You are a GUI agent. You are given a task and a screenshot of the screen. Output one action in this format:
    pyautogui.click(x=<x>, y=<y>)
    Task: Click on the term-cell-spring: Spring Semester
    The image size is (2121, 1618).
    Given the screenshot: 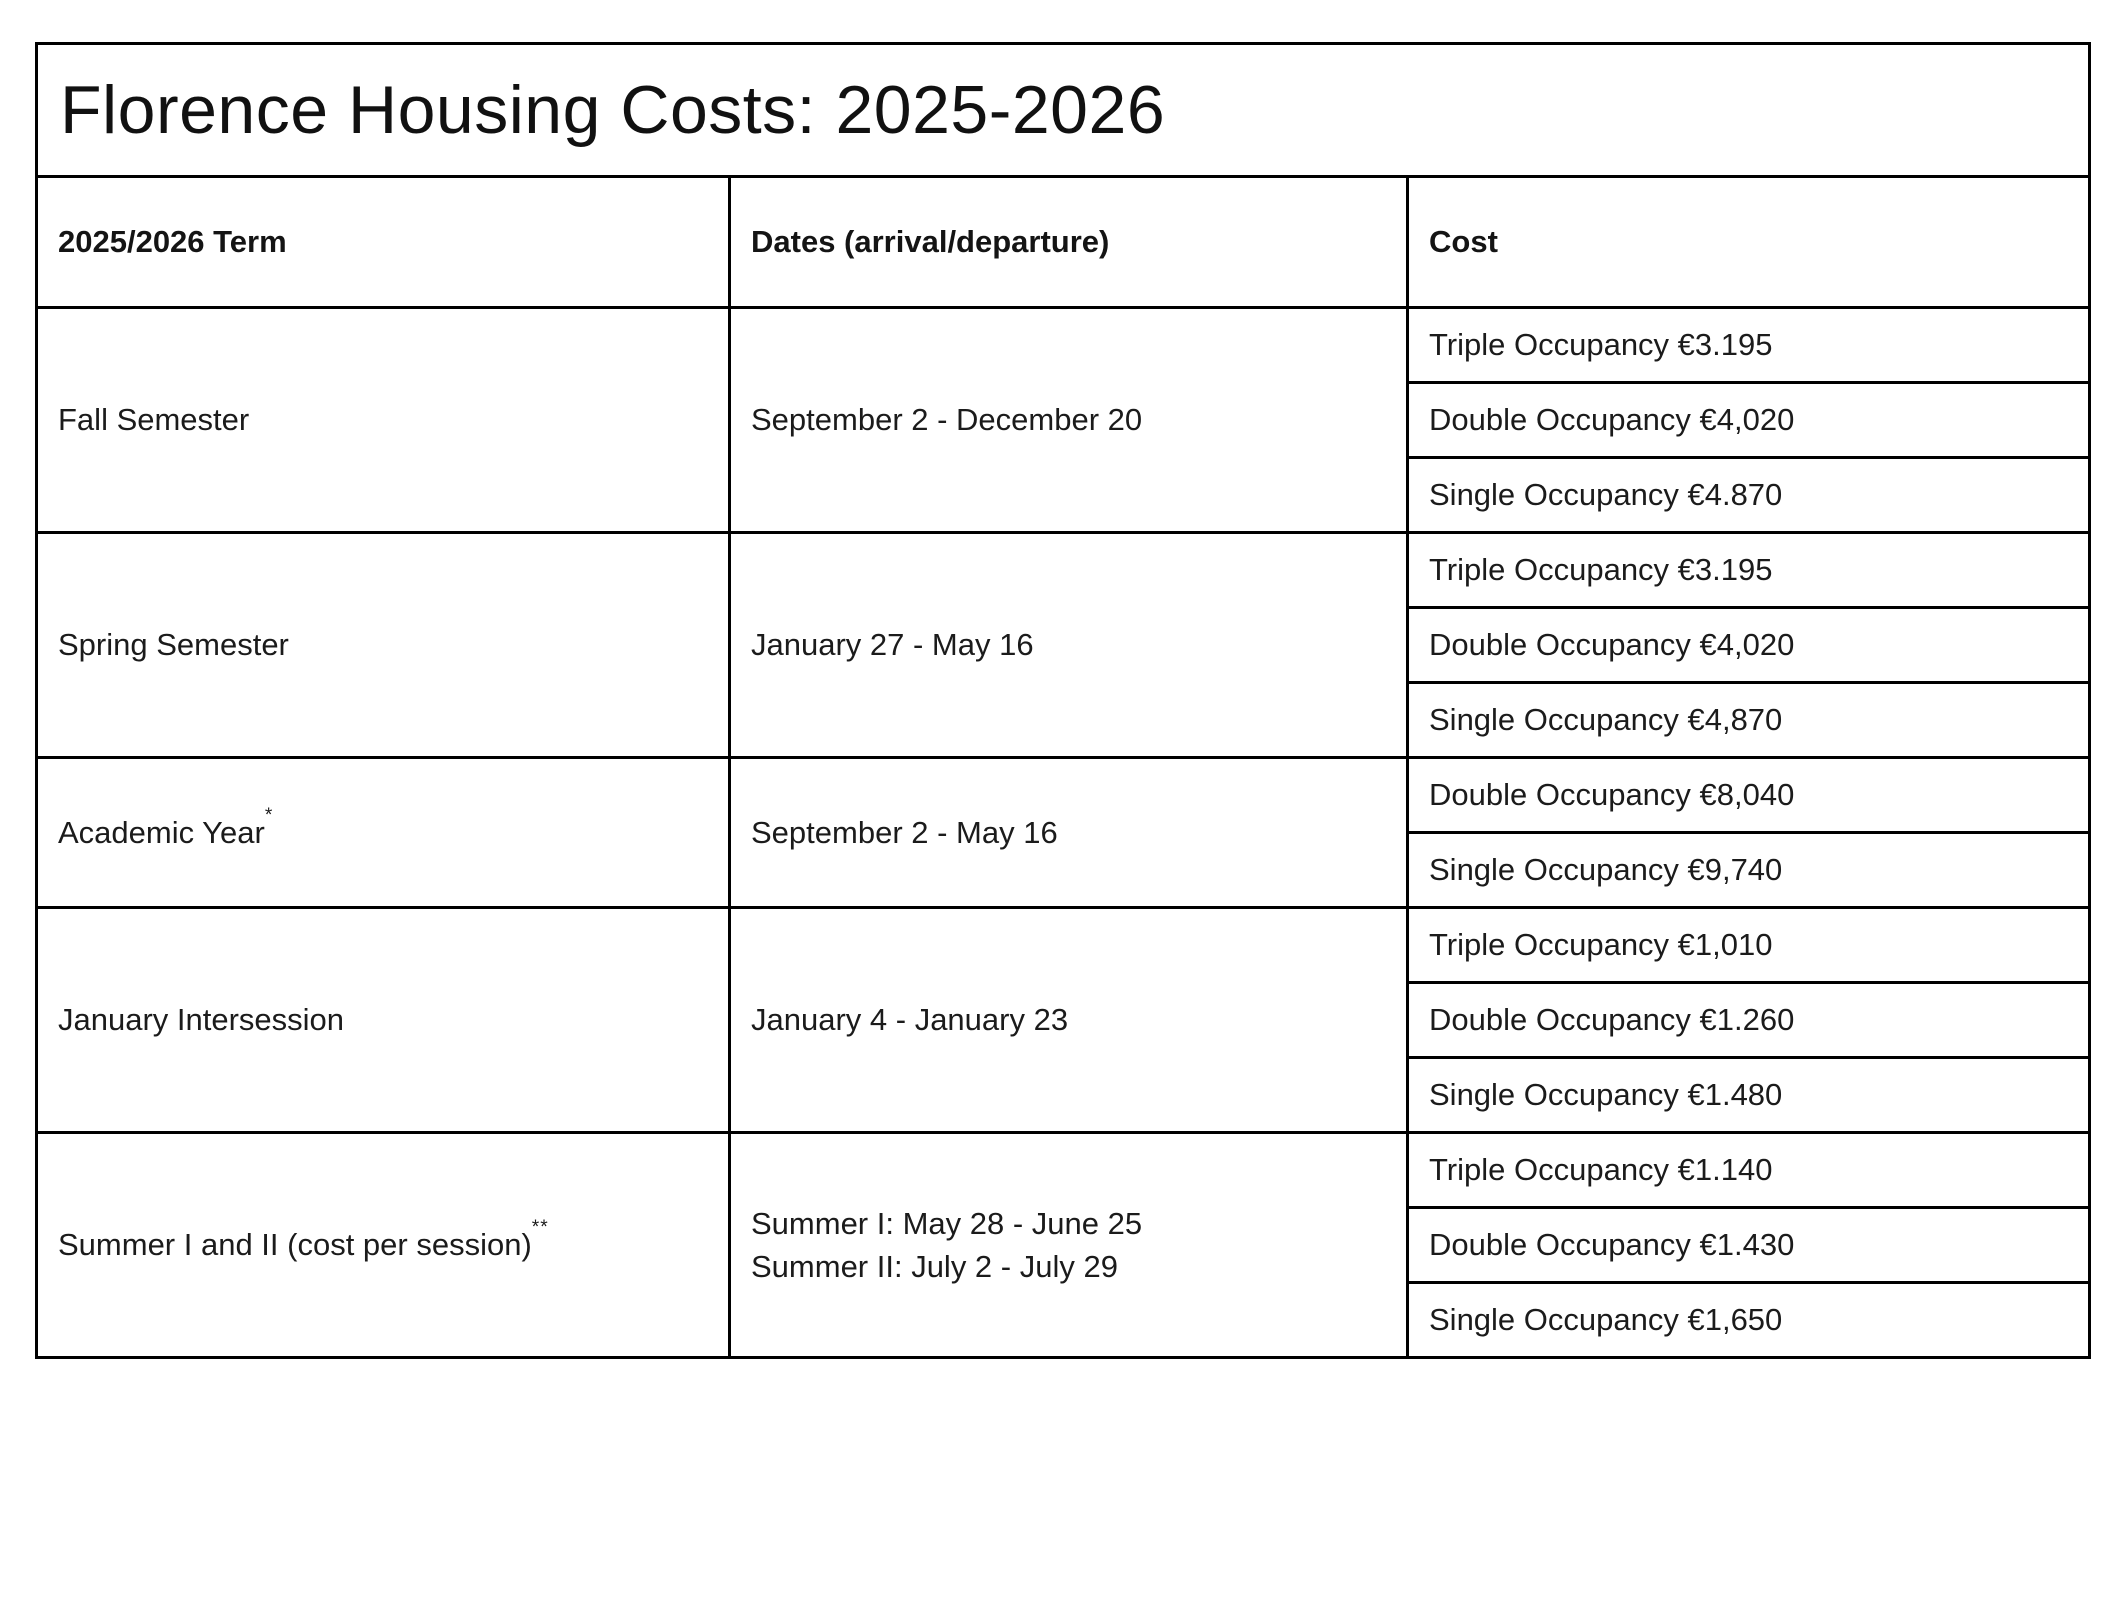 What is the action you would take?
    pyautogui.click(x=383, y=645)
    